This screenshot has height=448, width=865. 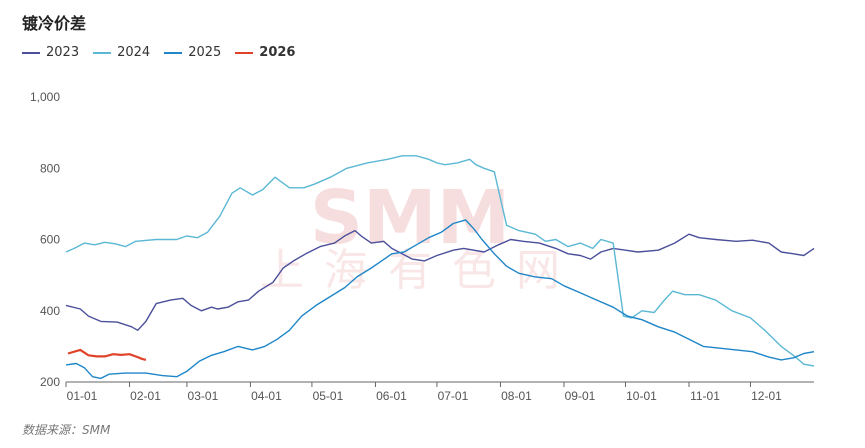 What do you see at coordinates (45, 97) in the screenshot?
I see `y-tick-label: 1,000` at bounding box center [45, 97].